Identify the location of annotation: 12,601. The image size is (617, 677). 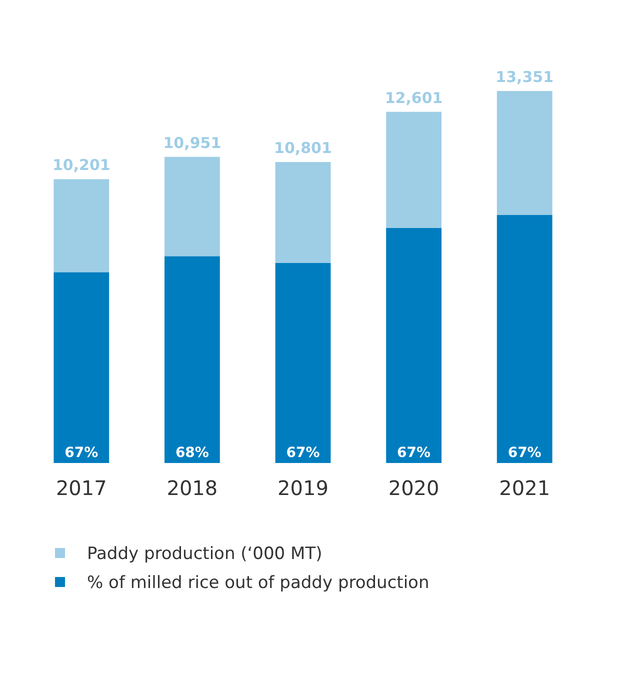
(413, 97).